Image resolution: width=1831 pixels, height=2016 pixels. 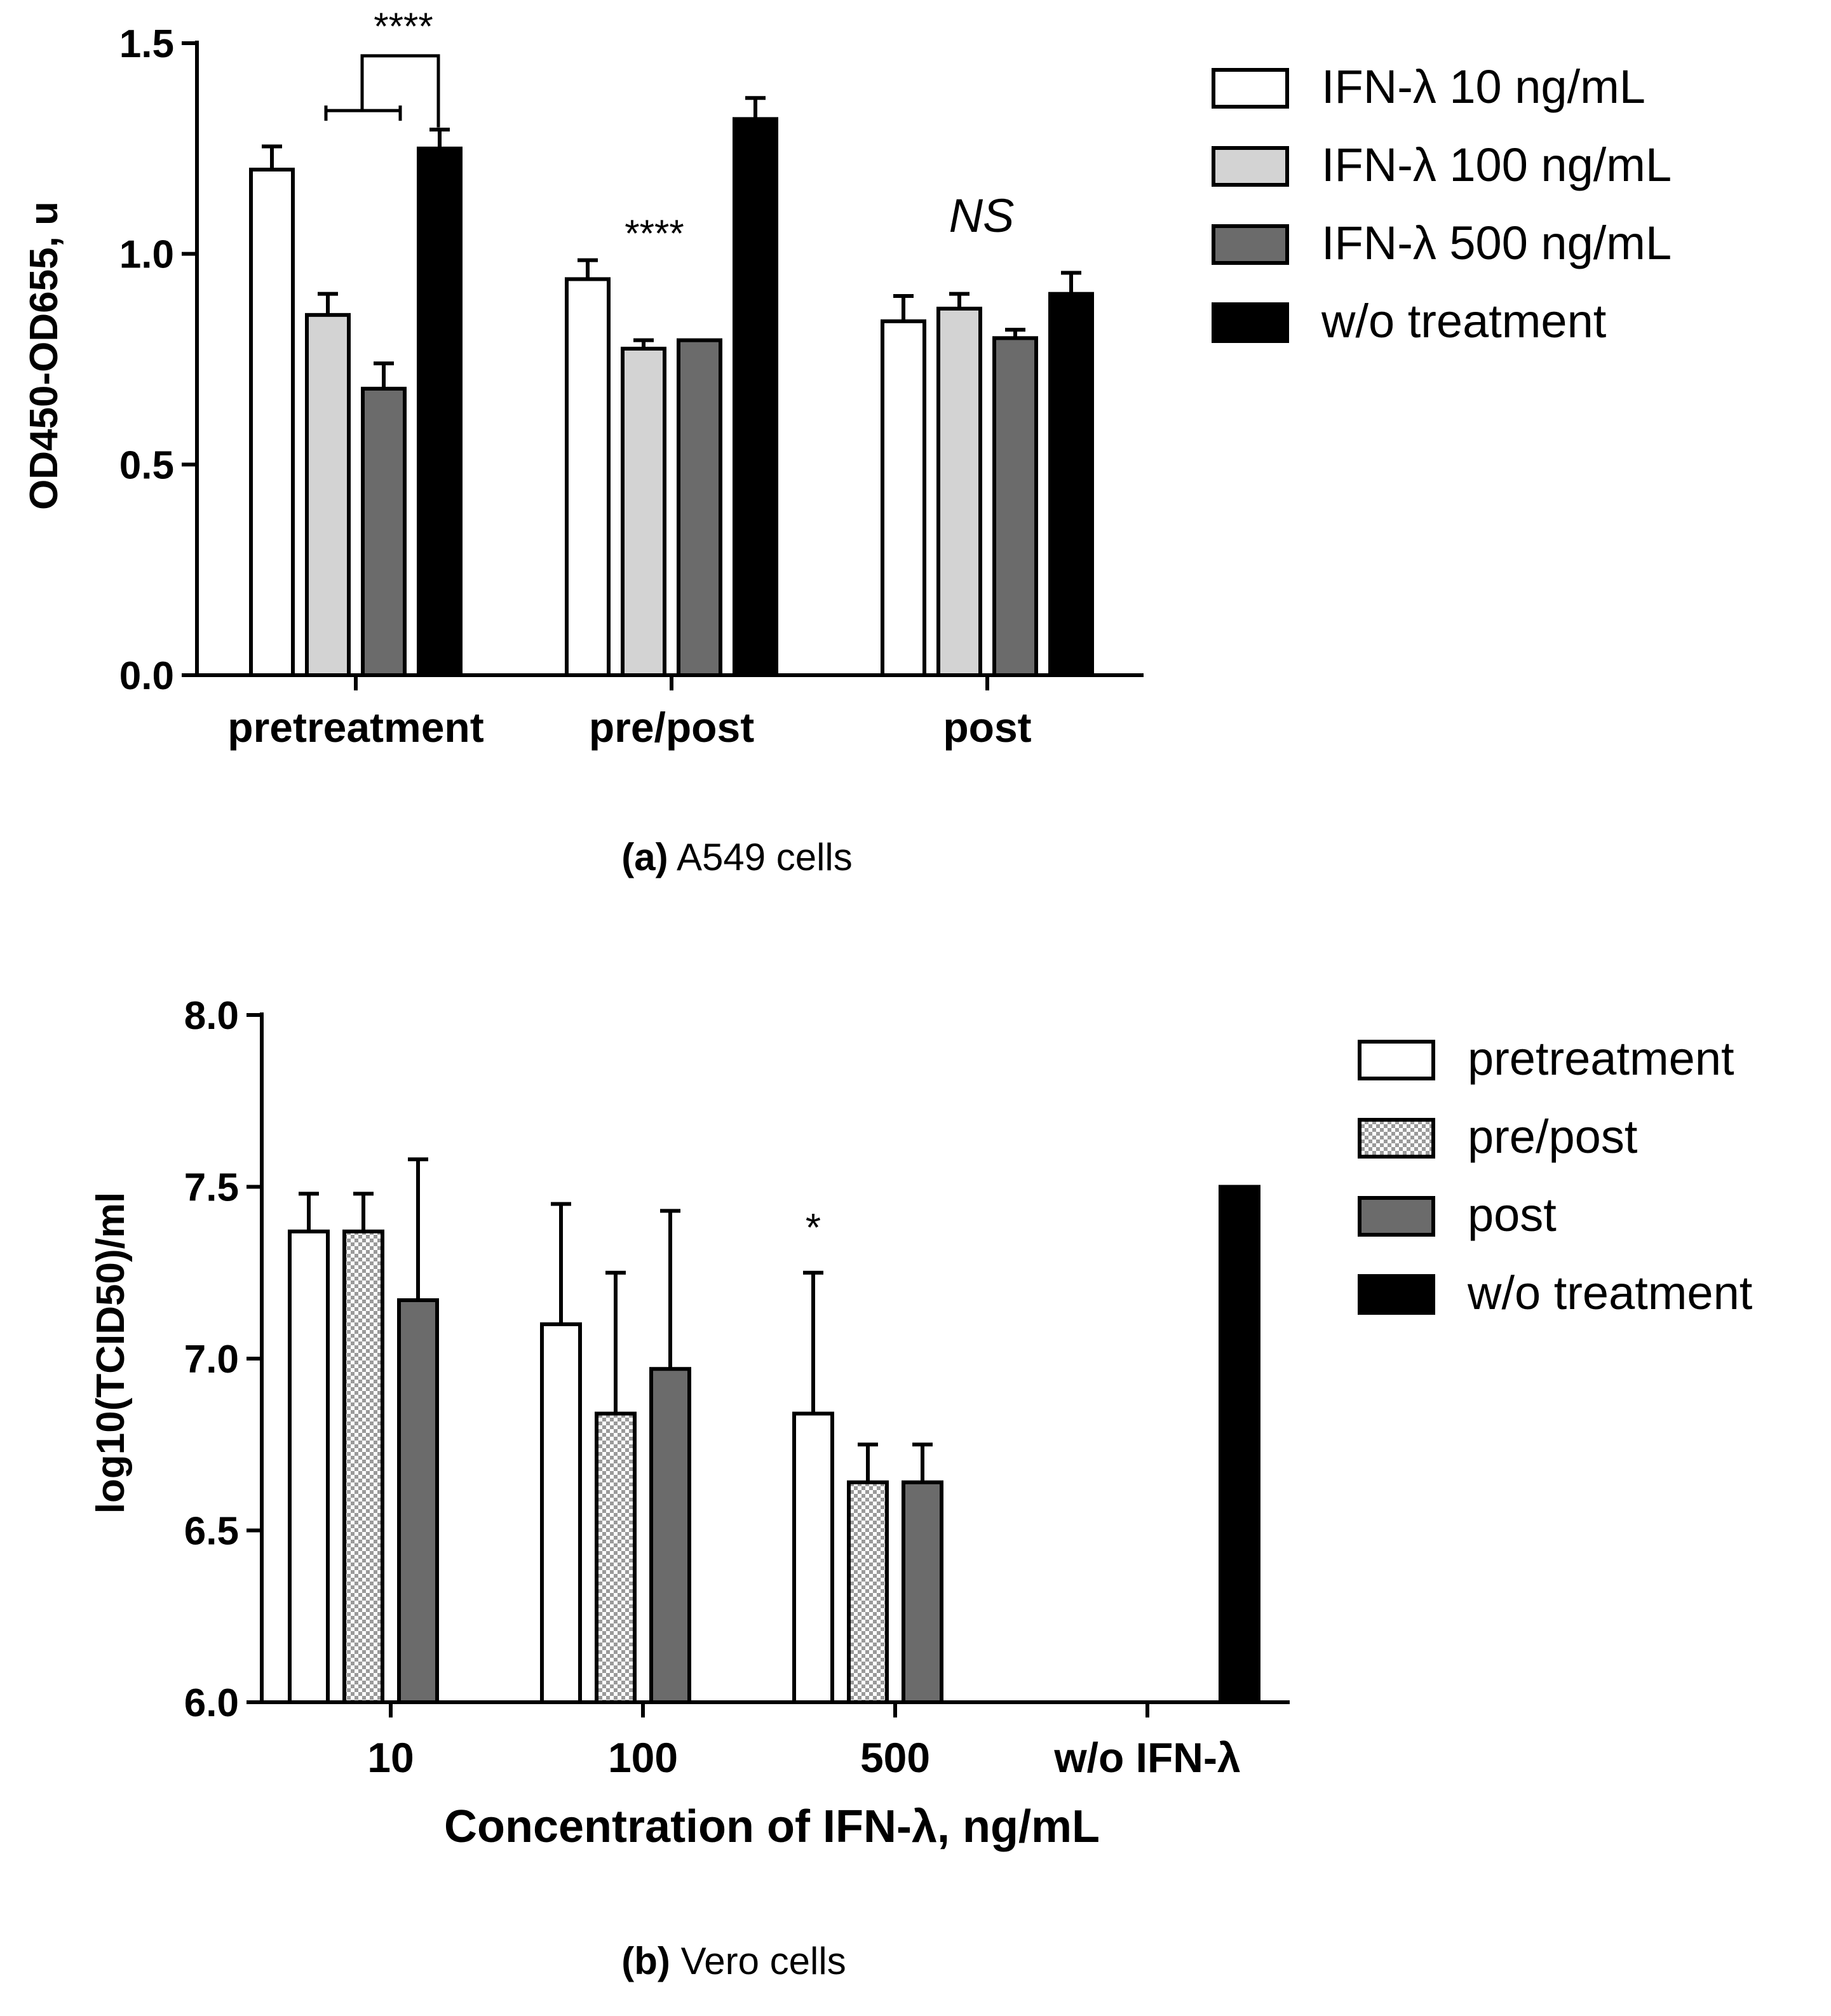 I want to click on b-legend: pretreatment pre/post post w/o treatment, so click(x=1555, y=1175).